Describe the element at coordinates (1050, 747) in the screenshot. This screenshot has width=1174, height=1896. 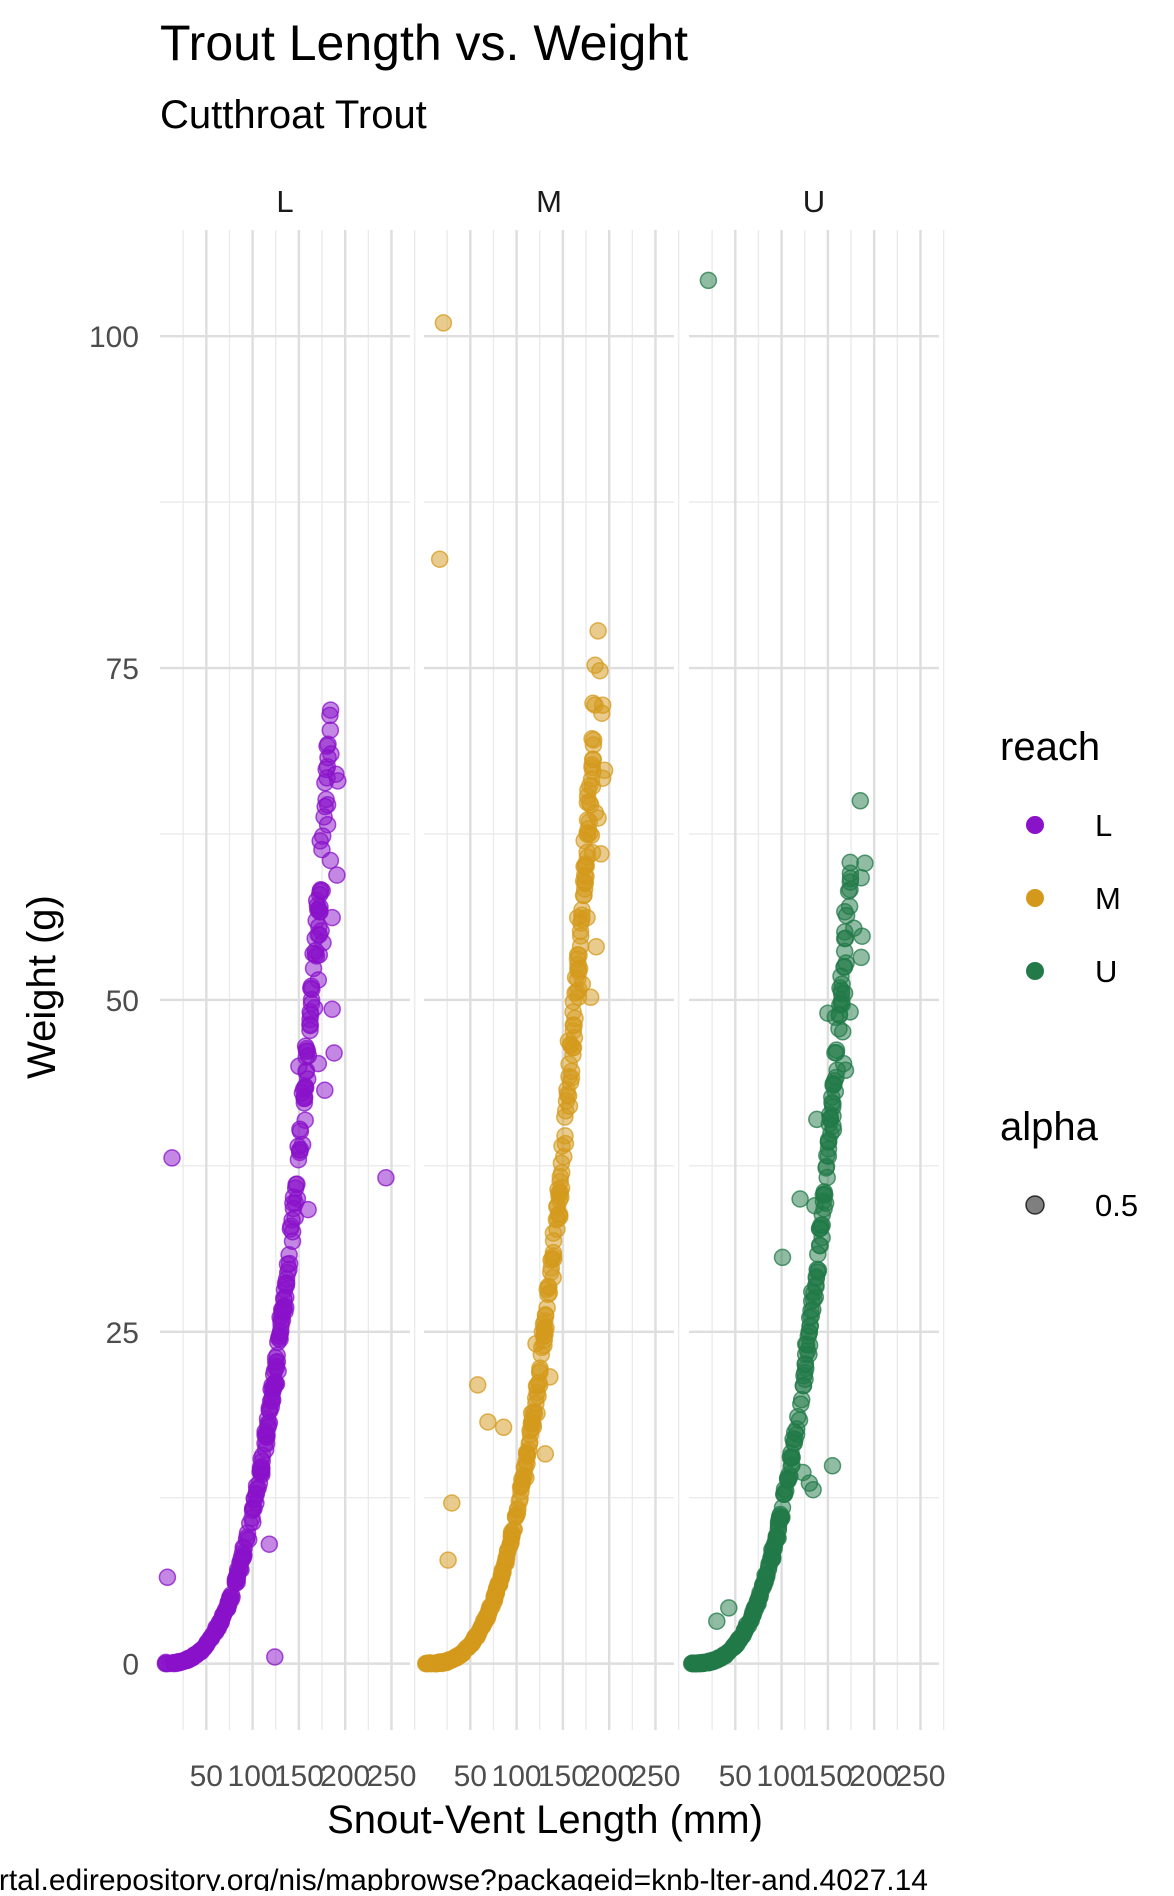
I see `legend-title-reach: reach` at that location.